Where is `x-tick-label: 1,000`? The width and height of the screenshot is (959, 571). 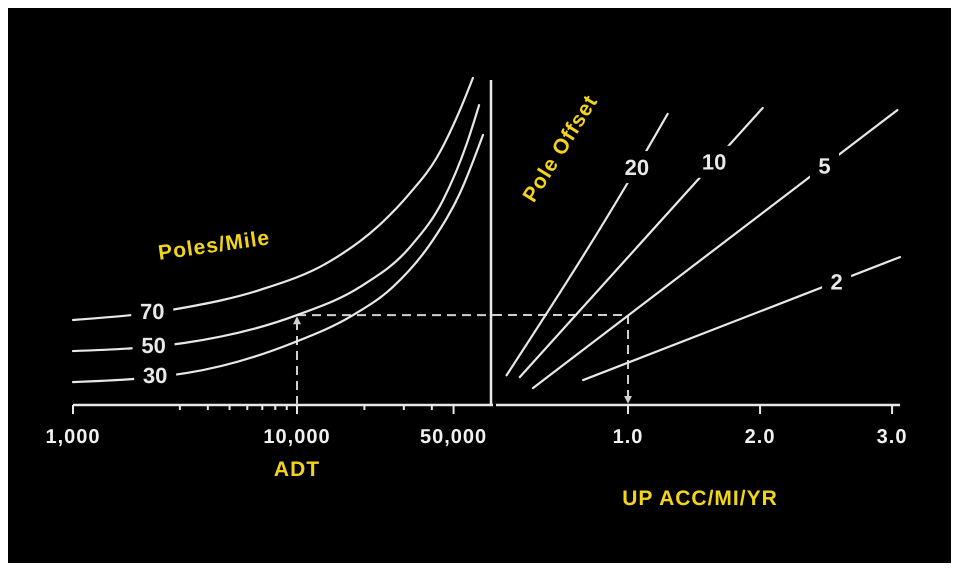
x-tick-label: 1,000 is located at coordinates (73, 437).